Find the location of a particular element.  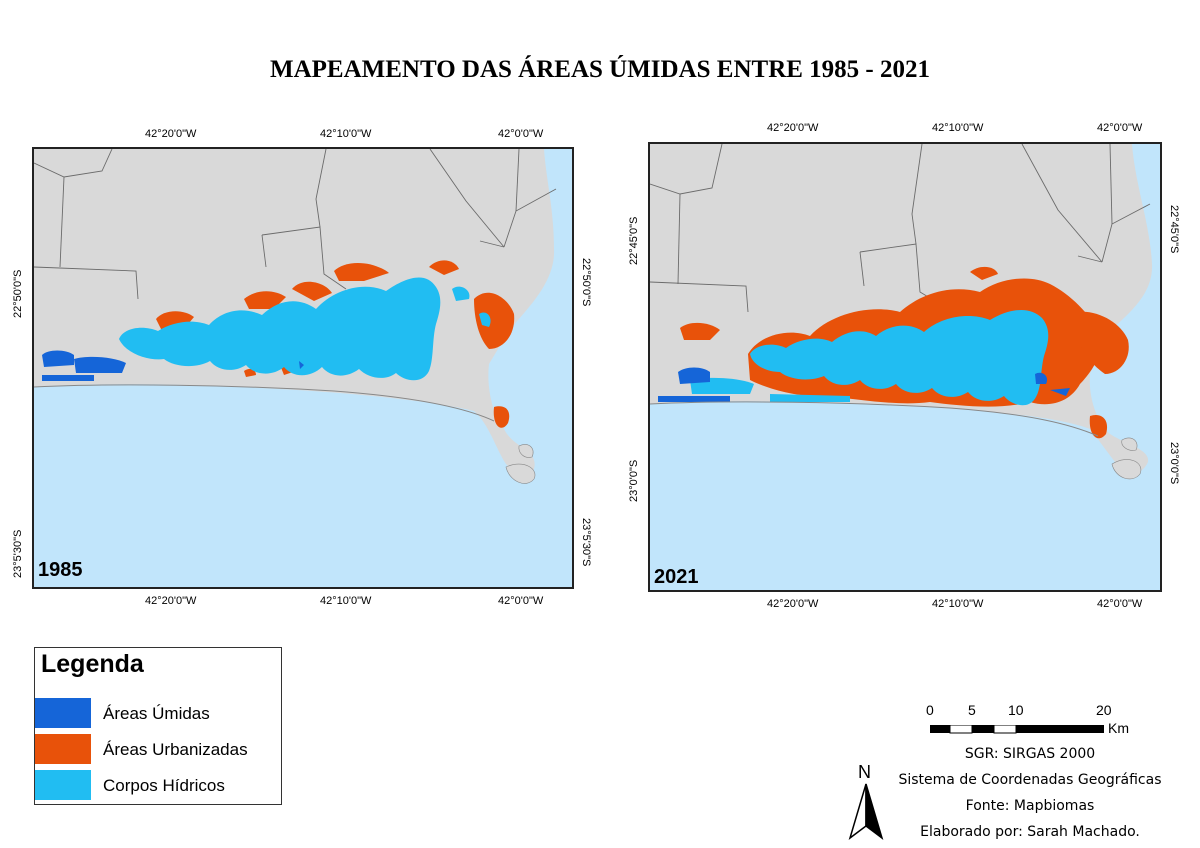

right-tick: 22°45'0"S is located at coordinates (1174, 229).